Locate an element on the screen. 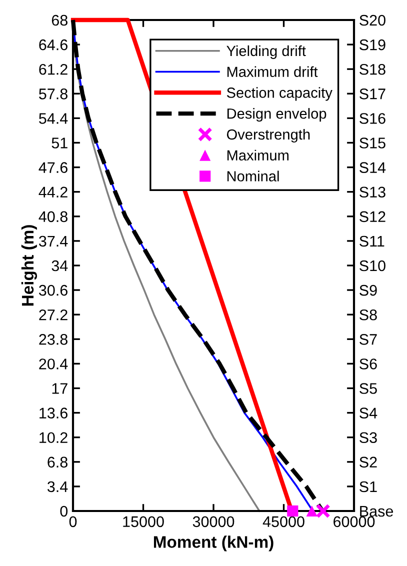 The width and height of the screenshot is (407, 566). y-tick-label: 40.8 is located at coordinates (53, 216).